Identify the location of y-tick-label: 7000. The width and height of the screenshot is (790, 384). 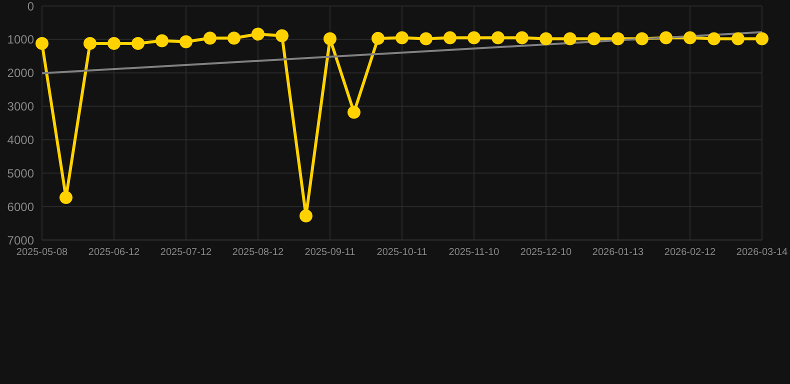
(20, 240).